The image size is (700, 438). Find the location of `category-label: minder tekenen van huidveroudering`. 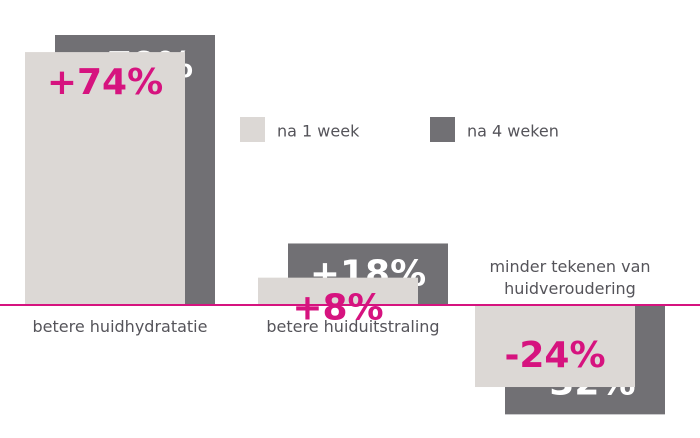

category-label: minder tekenen van huidveroudering is located at coordinates (570, 277).